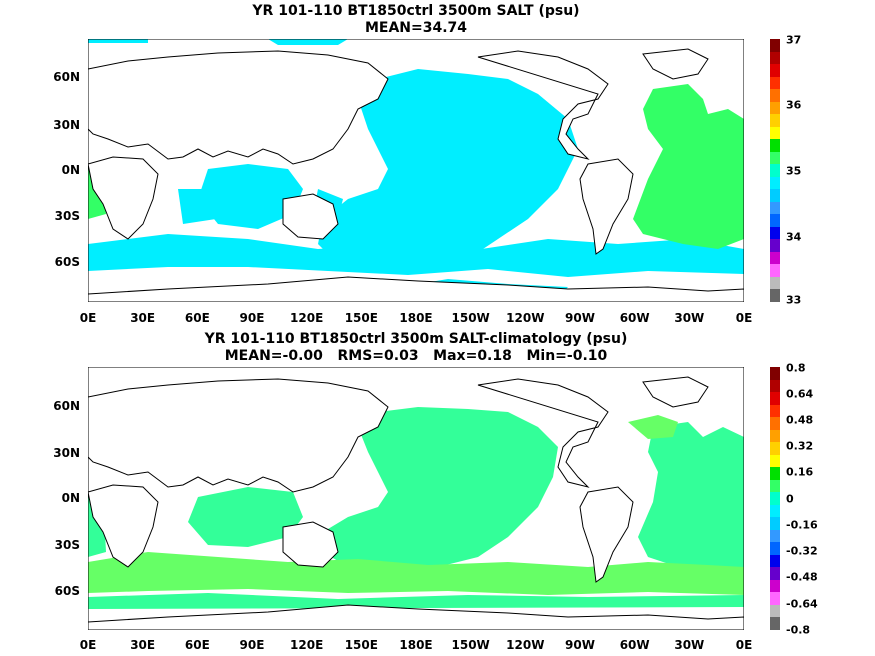 The height and width of the screenshot is (656, 875). Describe the element at coordinates (197, 318) in the screenshot. I see `panel1-xtick: 60E` at that location.